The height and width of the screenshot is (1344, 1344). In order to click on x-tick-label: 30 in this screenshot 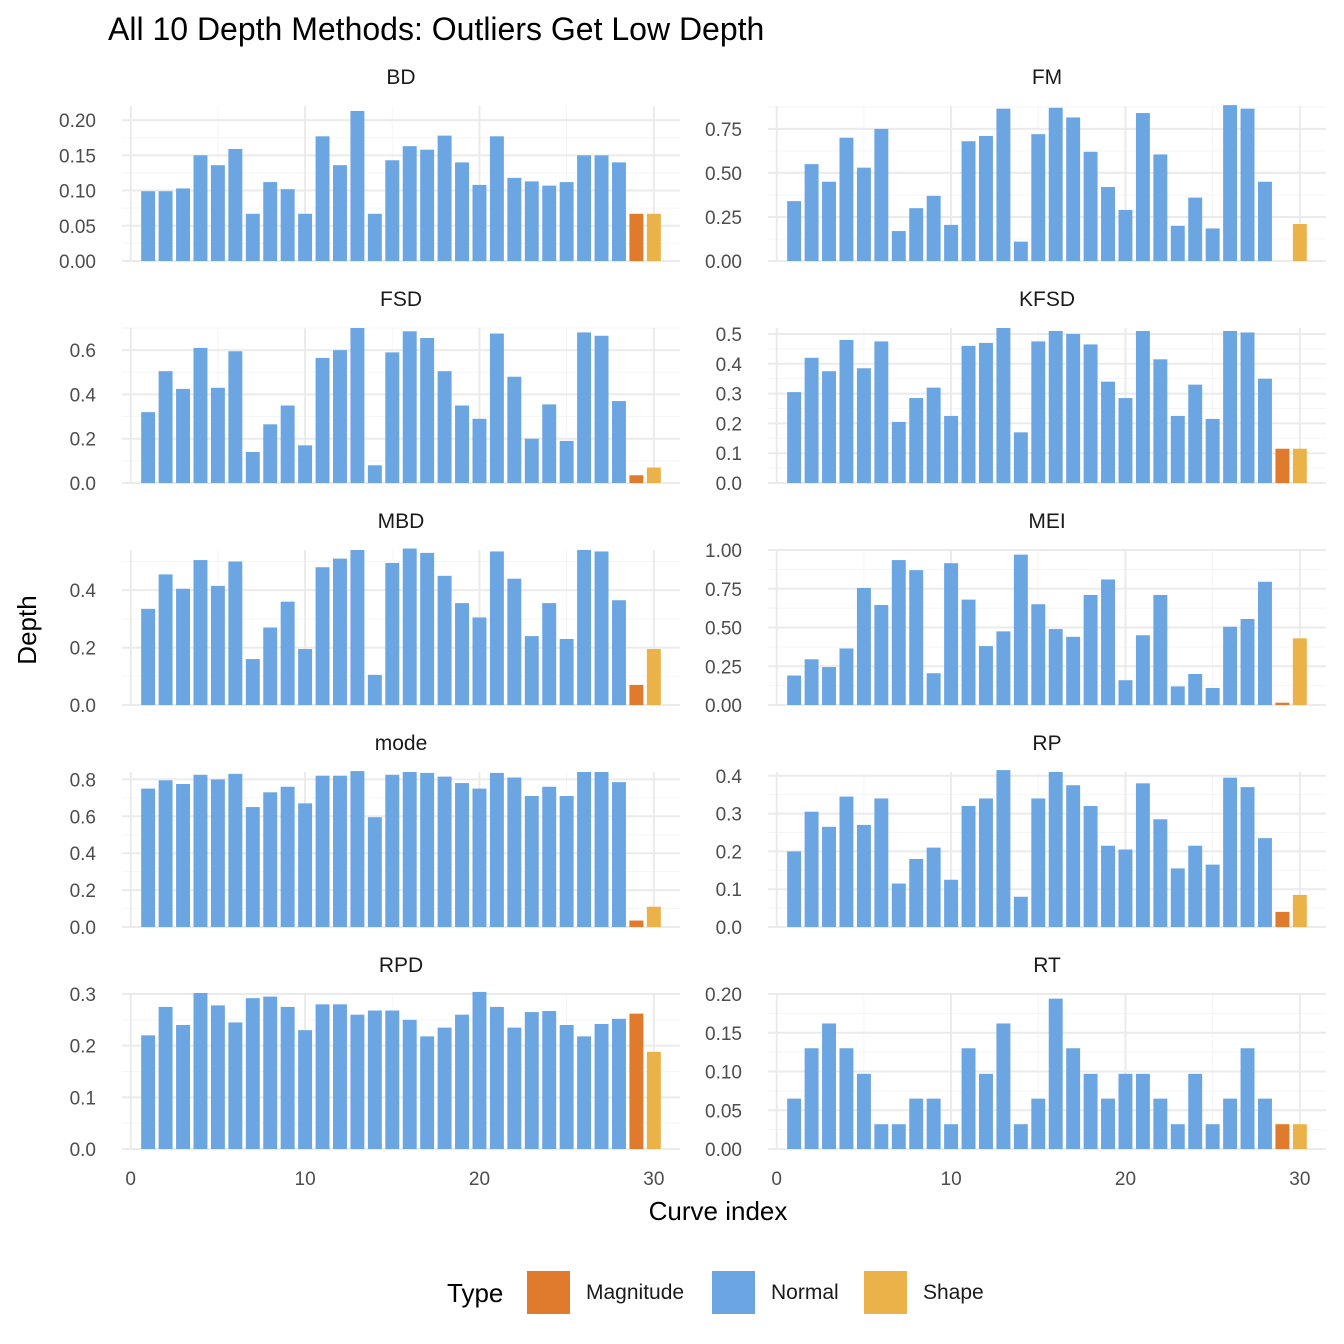, I will do `click(653, 1179)`.